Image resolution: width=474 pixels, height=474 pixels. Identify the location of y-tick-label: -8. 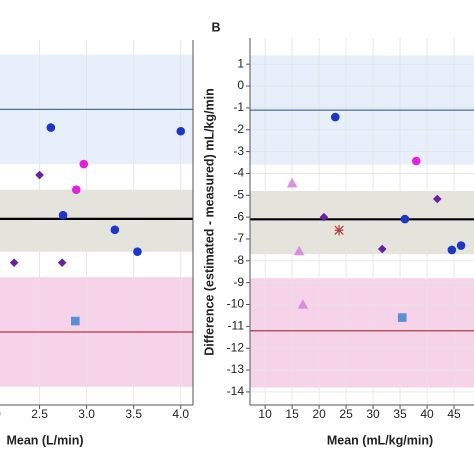
(238, 260).